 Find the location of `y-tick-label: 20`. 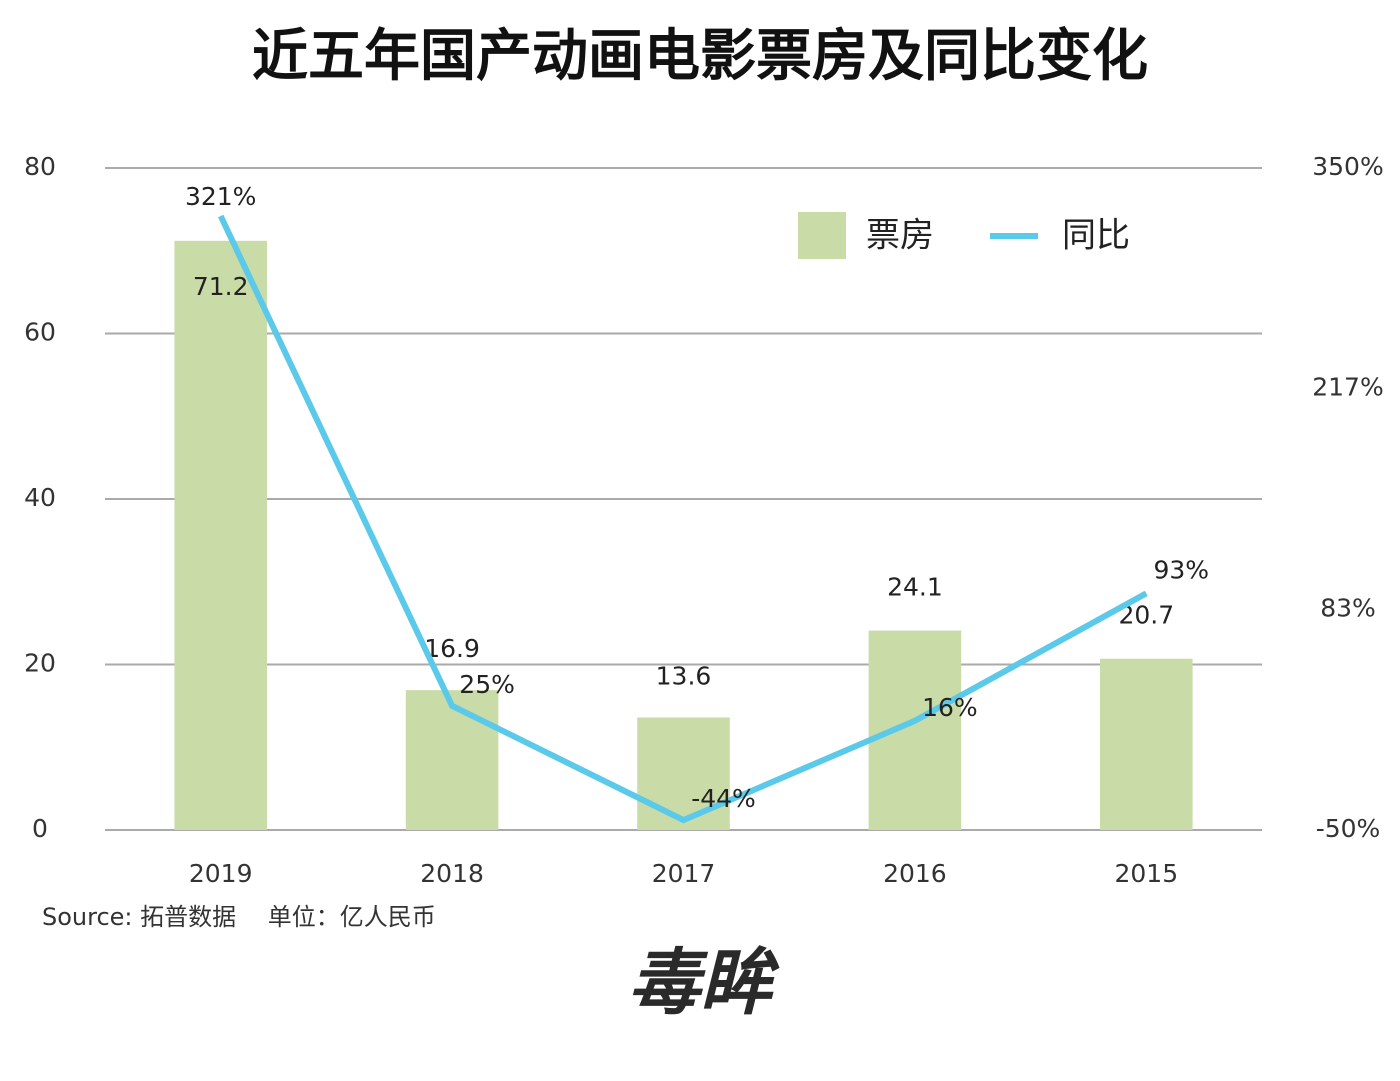

y-tick-label: 20 is located at coordinates (40, 663).